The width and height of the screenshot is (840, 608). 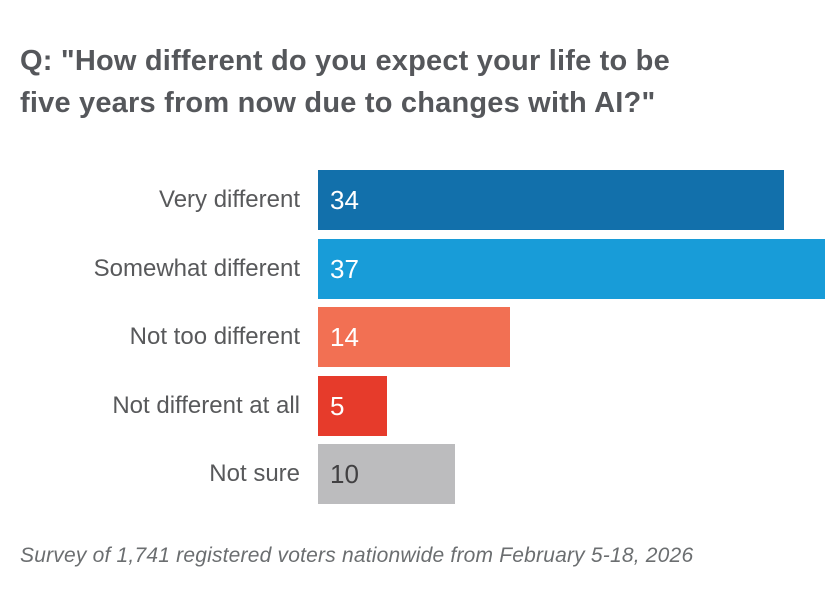 I want to click on bar-value-label: 10, so click(x=344, y=474).